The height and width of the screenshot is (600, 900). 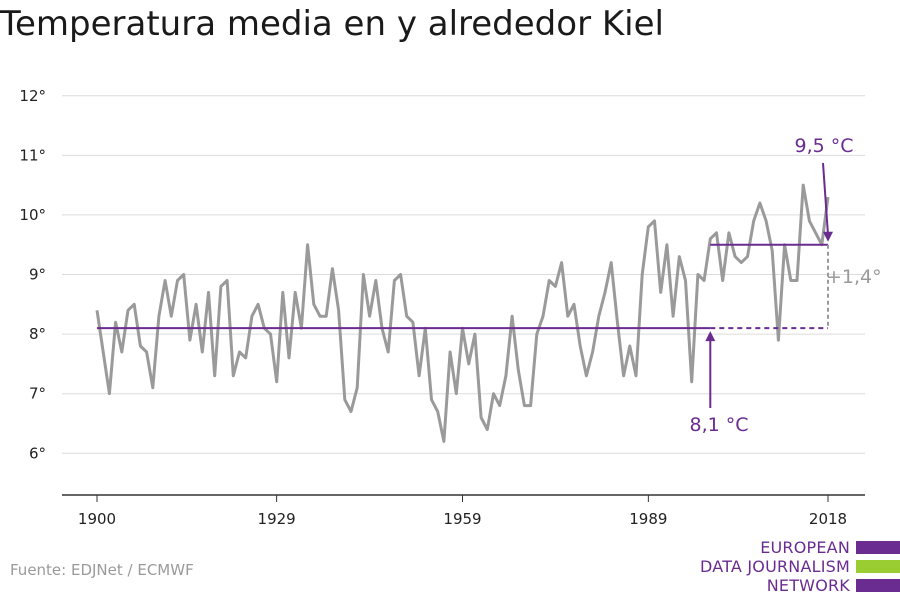 I want to click on chart-title: Temperatura media en y alrededor Kiel, so click(x=332, y=24).